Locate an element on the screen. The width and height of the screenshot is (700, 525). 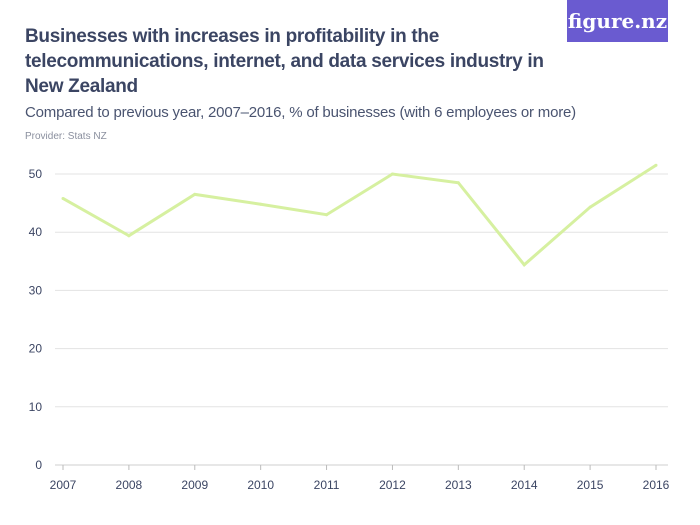
y-tick-label: 20 is located at coordinates (36, 349).